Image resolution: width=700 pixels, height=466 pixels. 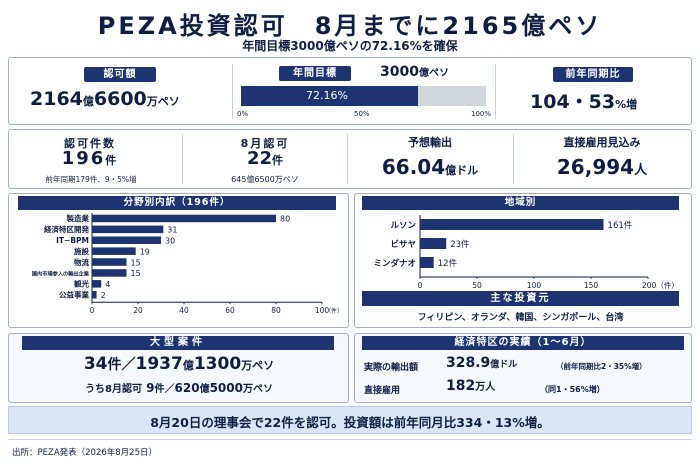 What do you see at coordinates (164, 389) in the screenshot?
I see `large-l2-c: 件／` at bounding box center [164, 389].